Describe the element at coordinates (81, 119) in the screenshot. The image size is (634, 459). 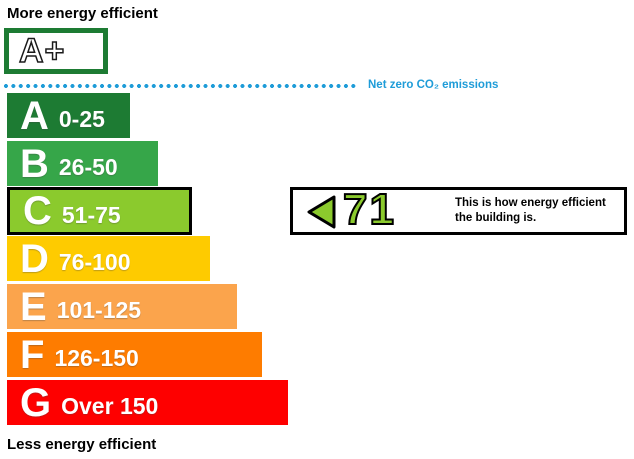
I see `band-range: 0-25` at that location.